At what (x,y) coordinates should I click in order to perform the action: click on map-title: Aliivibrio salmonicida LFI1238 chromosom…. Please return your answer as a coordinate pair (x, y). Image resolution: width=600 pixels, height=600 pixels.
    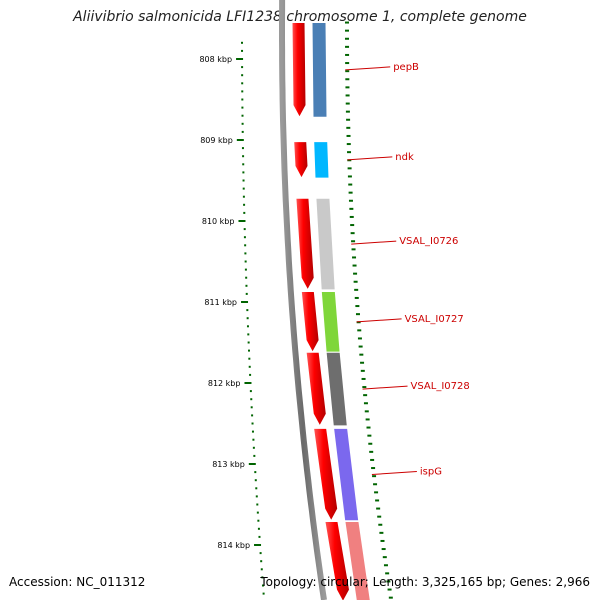
    Looking at the image, I should click on (300, 17).